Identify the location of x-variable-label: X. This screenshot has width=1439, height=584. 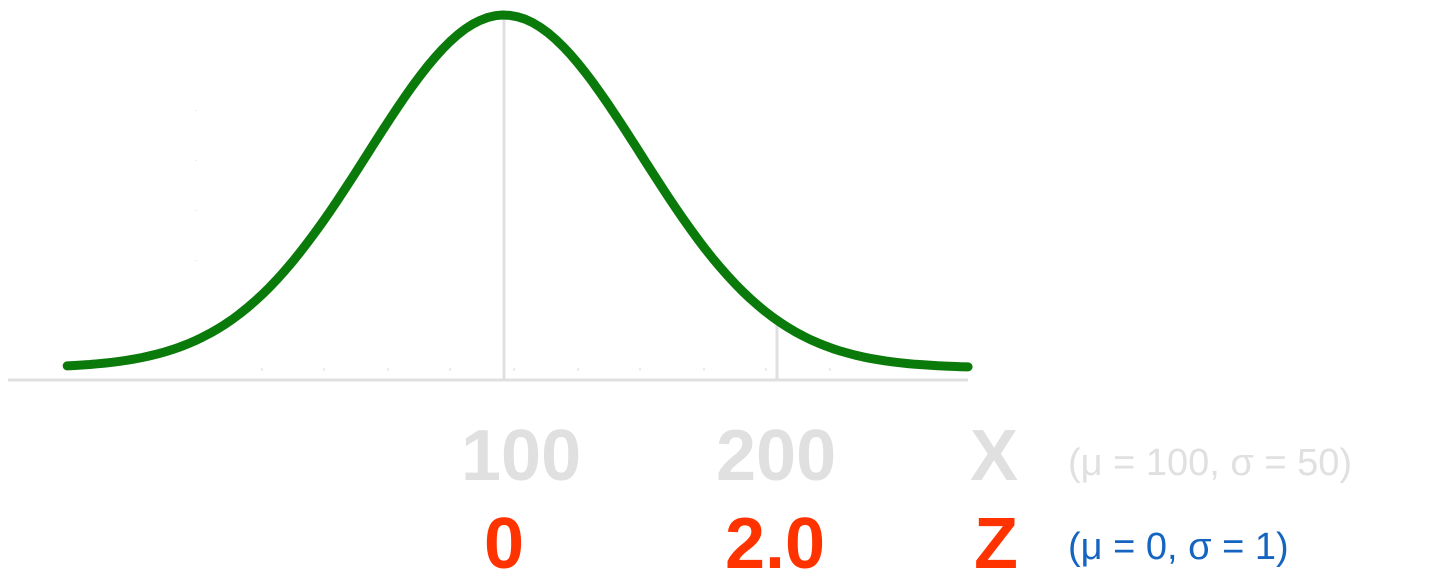
(994, 456).